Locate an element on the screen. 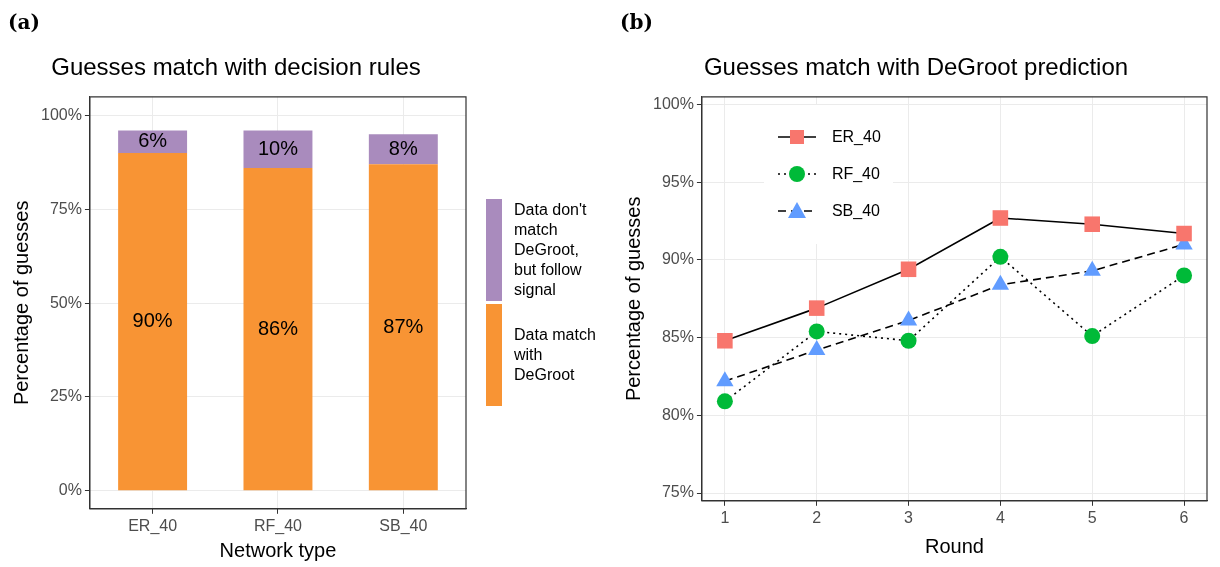  data-label: 86% is located at coordinates (278, 327).